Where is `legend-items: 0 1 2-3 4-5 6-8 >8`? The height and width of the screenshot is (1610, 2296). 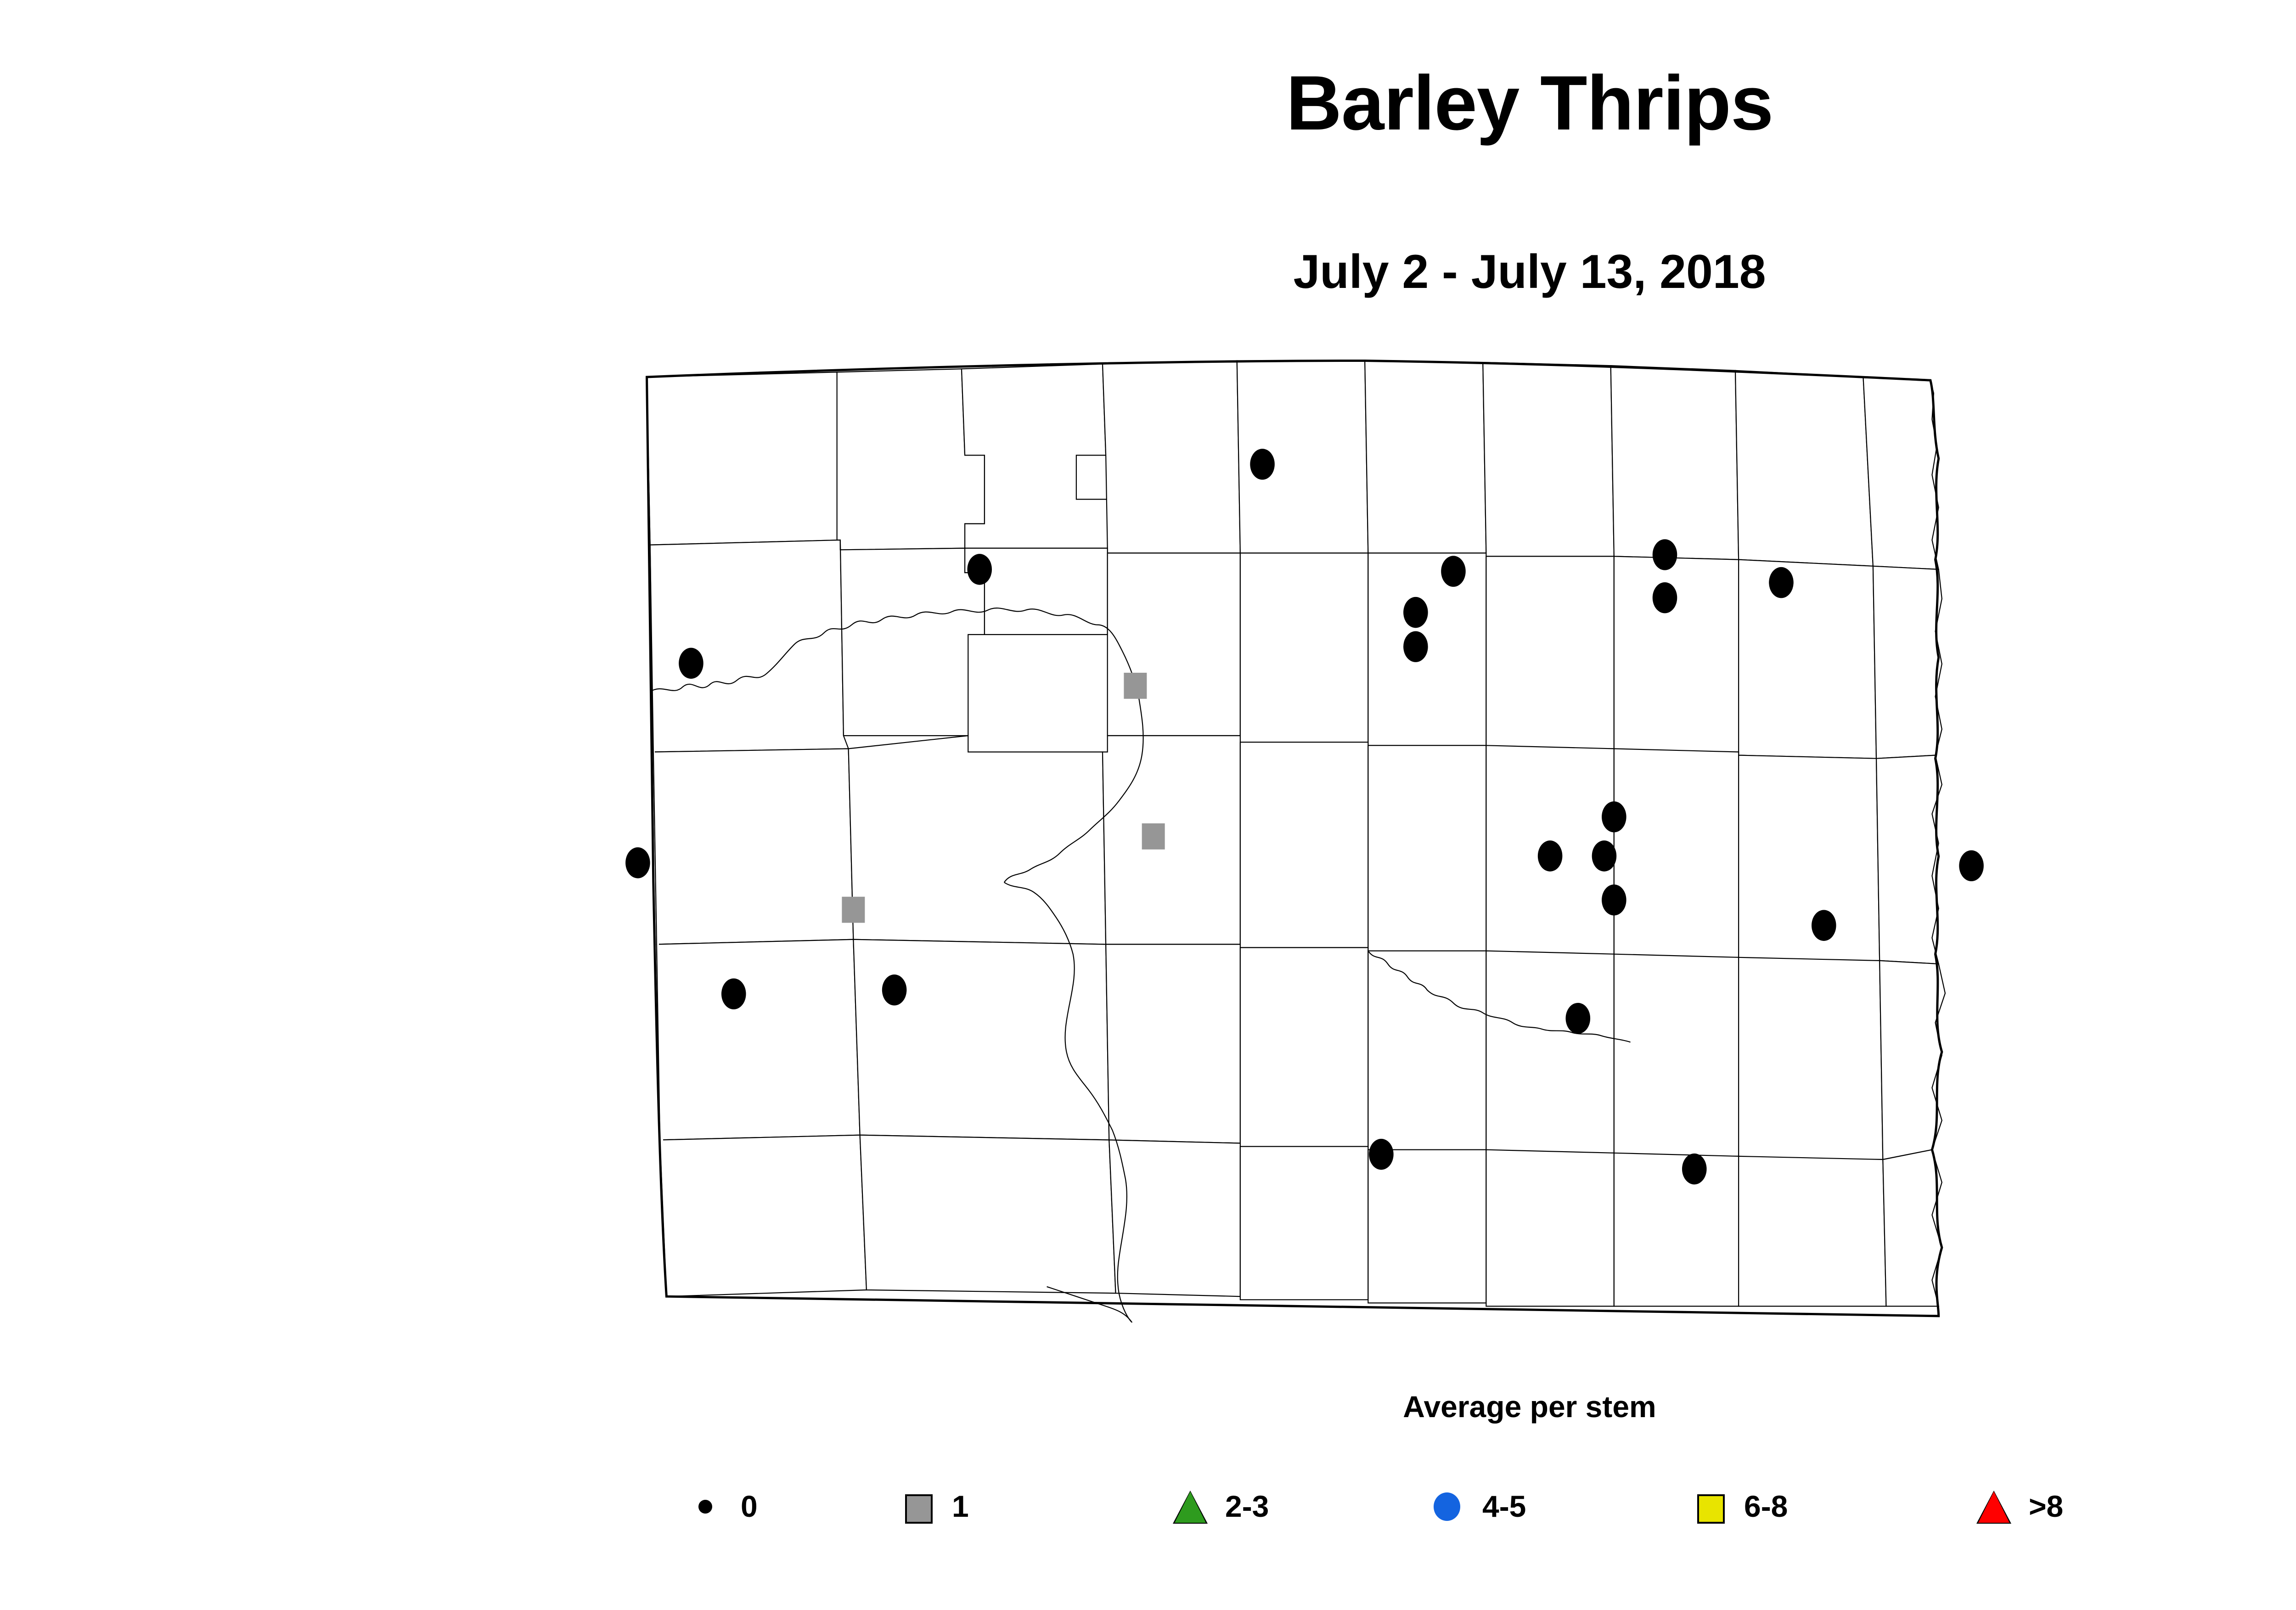
legend-items: 0 1 2-3 4-5 6-8 >8 is located at coordinates (1148, 1515).